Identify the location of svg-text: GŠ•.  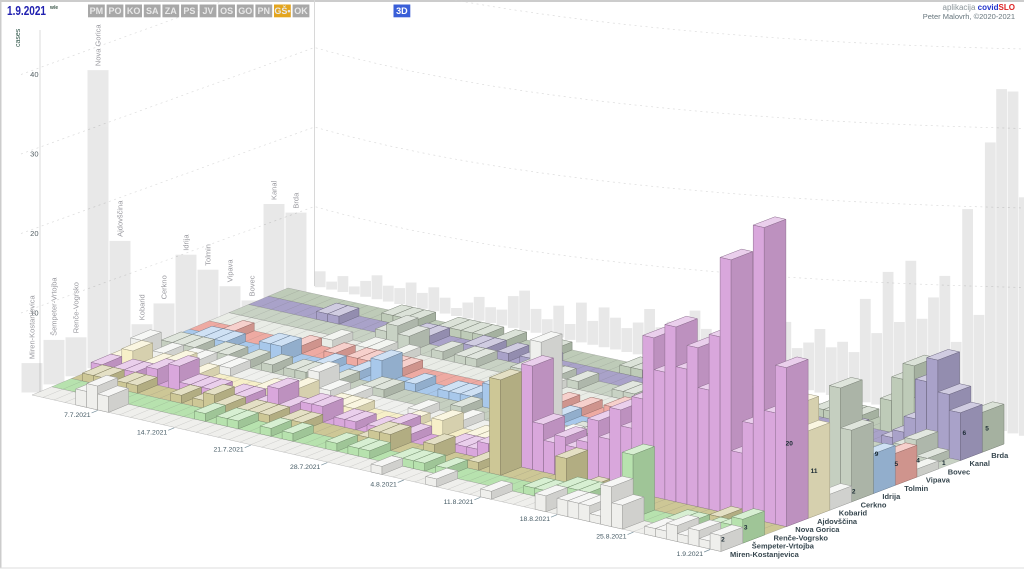
(282, 10).